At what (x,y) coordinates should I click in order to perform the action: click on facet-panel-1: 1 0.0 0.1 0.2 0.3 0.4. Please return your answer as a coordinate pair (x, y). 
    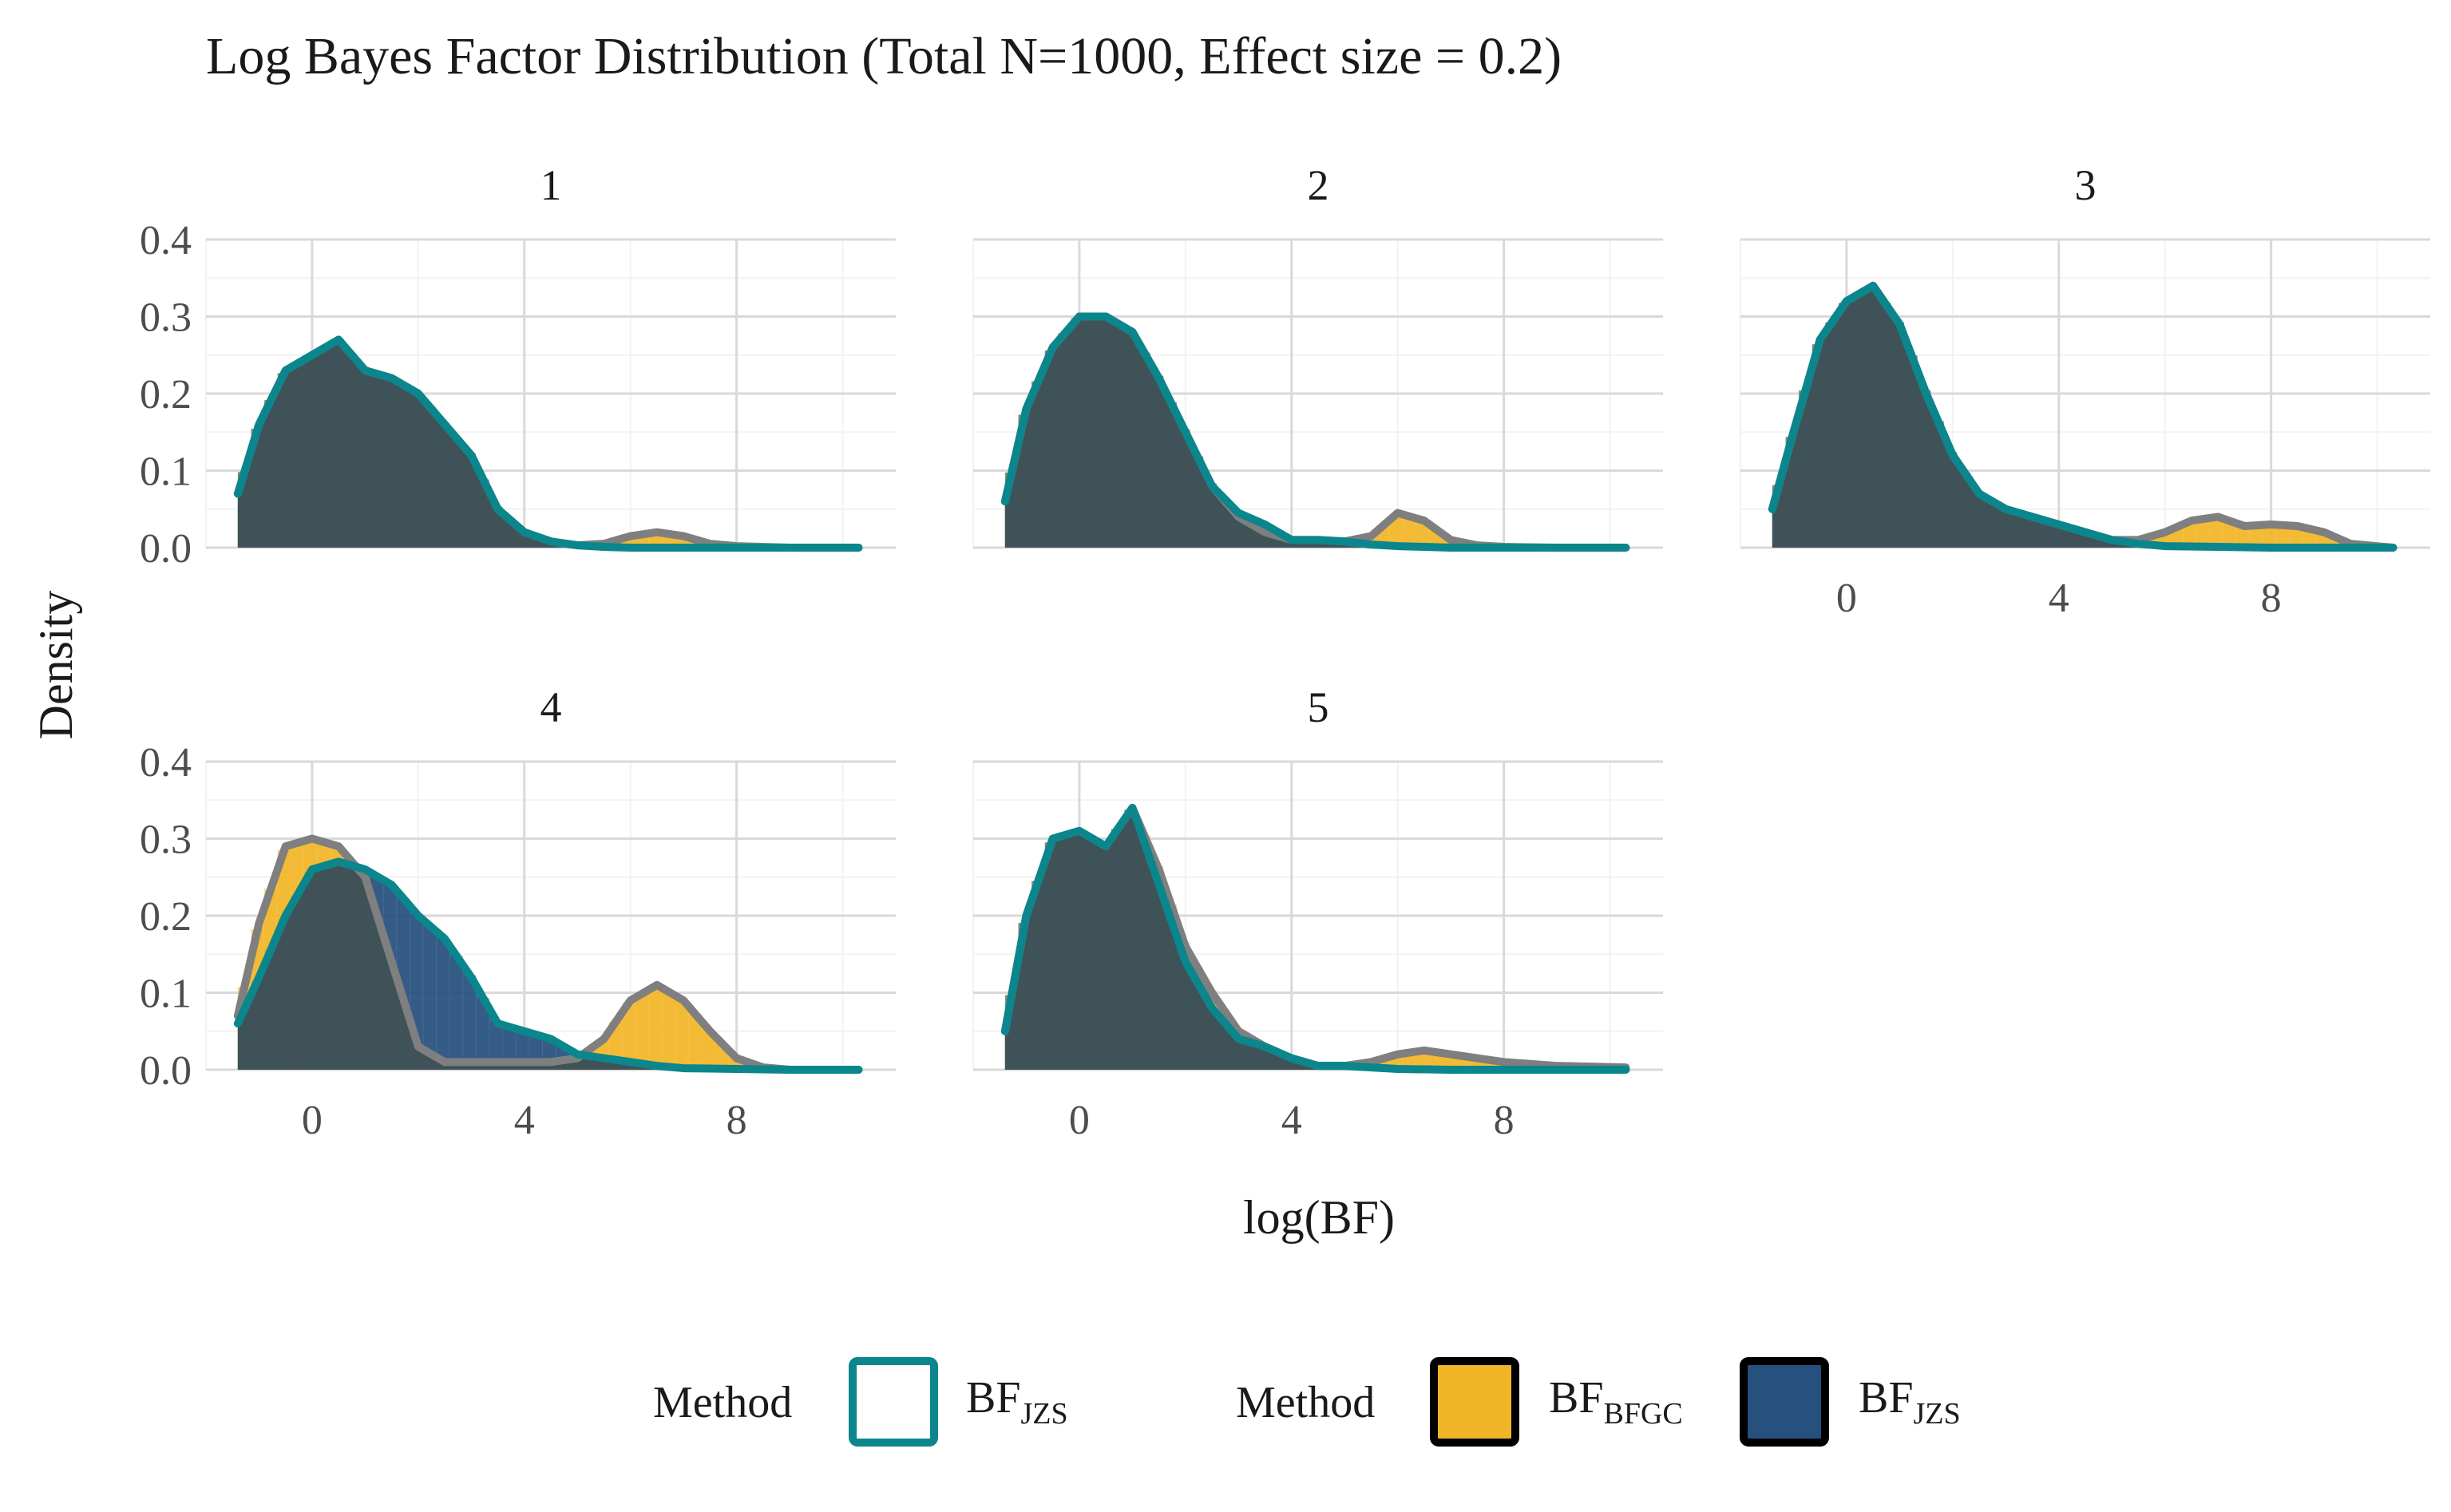
    Looking at the image, I should click on (518, 366).